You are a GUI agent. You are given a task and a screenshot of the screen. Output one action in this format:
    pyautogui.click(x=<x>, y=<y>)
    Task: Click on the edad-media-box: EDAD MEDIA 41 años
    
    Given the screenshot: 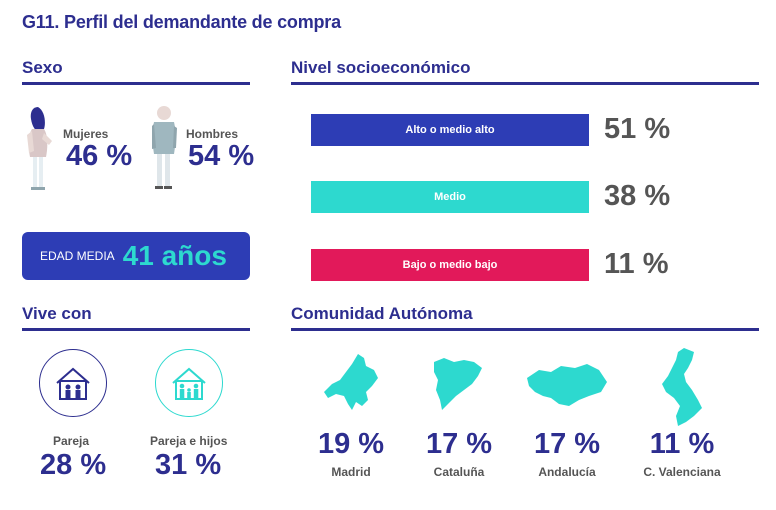 What is the action you would take?
    pyautogui.click(x=136, y=256)
    